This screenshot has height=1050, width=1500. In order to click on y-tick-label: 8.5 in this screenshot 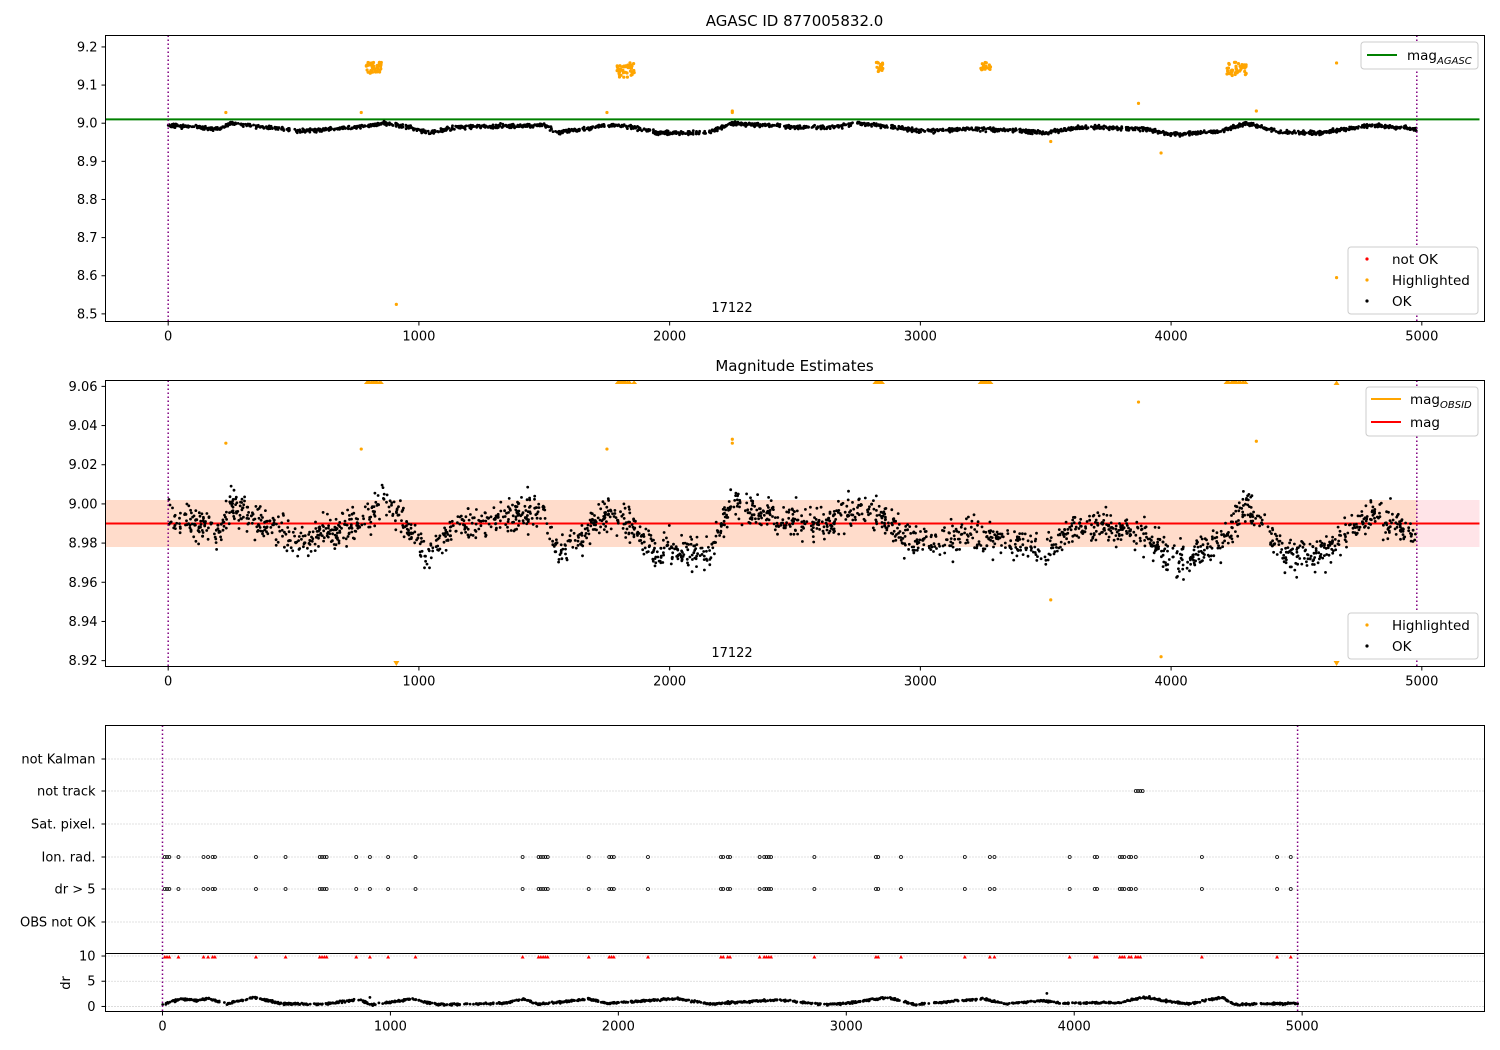, I will do `click(87, 314)`.